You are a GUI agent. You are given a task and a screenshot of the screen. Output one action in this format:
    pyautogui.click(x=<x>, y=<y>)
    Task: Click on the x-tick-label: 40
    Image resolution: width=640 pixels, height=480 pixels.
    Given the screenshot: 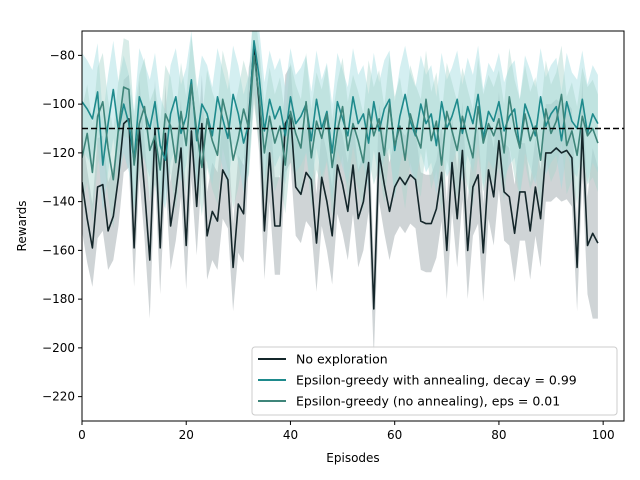 What is the action you would take?
    pyautogui.click(x=290, y=435)
    